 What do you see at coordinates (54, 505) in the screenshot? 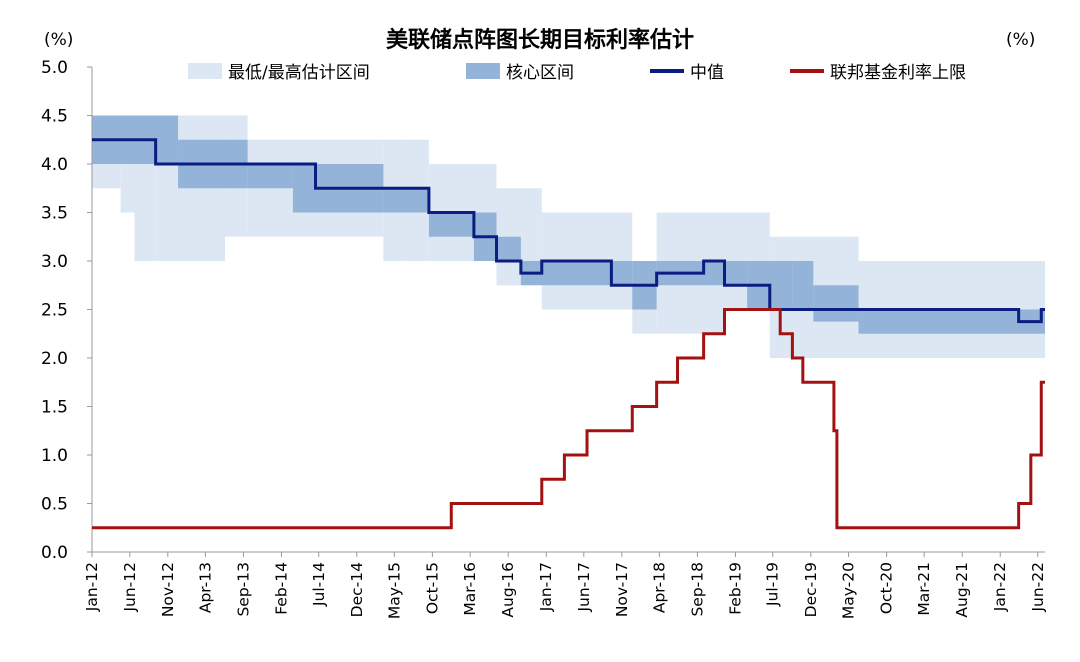
I see `y-tick-label: 0.5` at bounding box center [54, 505].